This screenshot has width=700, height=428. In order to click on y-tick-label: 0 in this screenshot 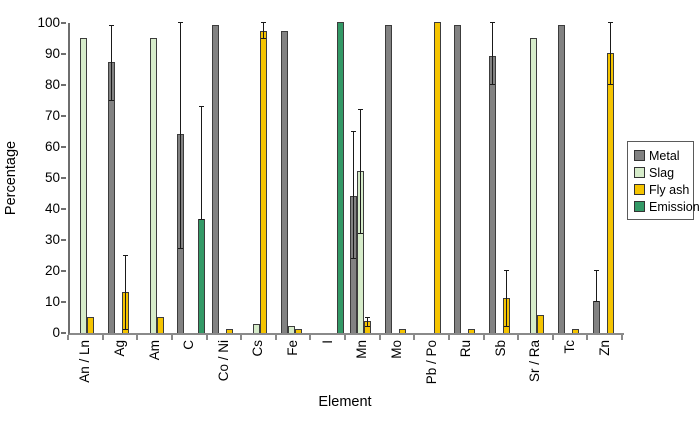, I will do `click(56, 332)`.